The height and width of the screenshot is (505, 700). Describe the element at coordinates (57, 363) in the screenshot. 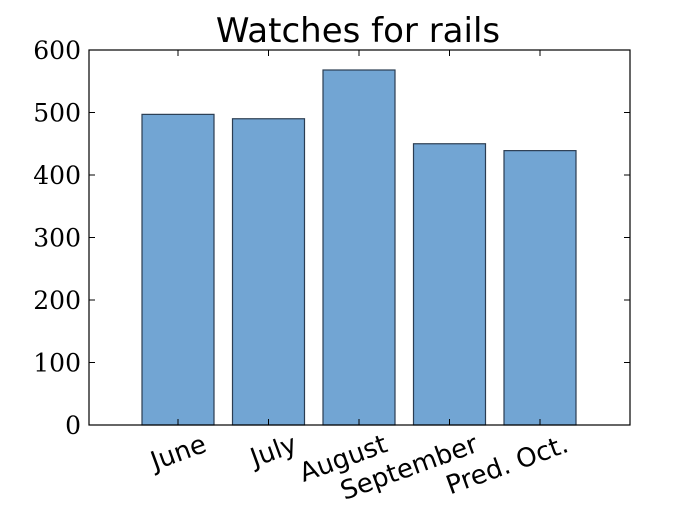

I see `y-tick-label: 100` at that location.